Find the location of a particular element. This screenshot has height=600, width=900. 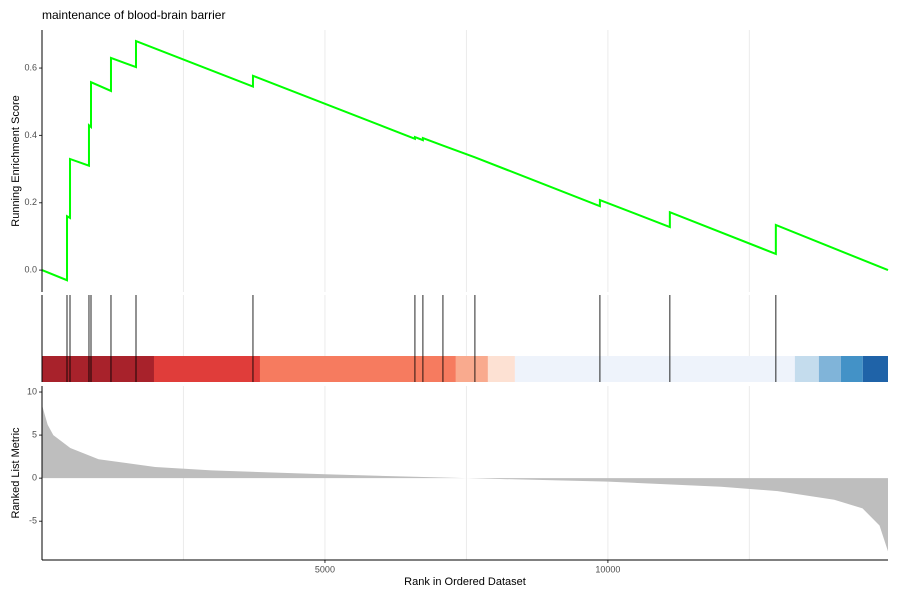

y-axis-title: Ranked List Metric is located at coordinates (16, 473).